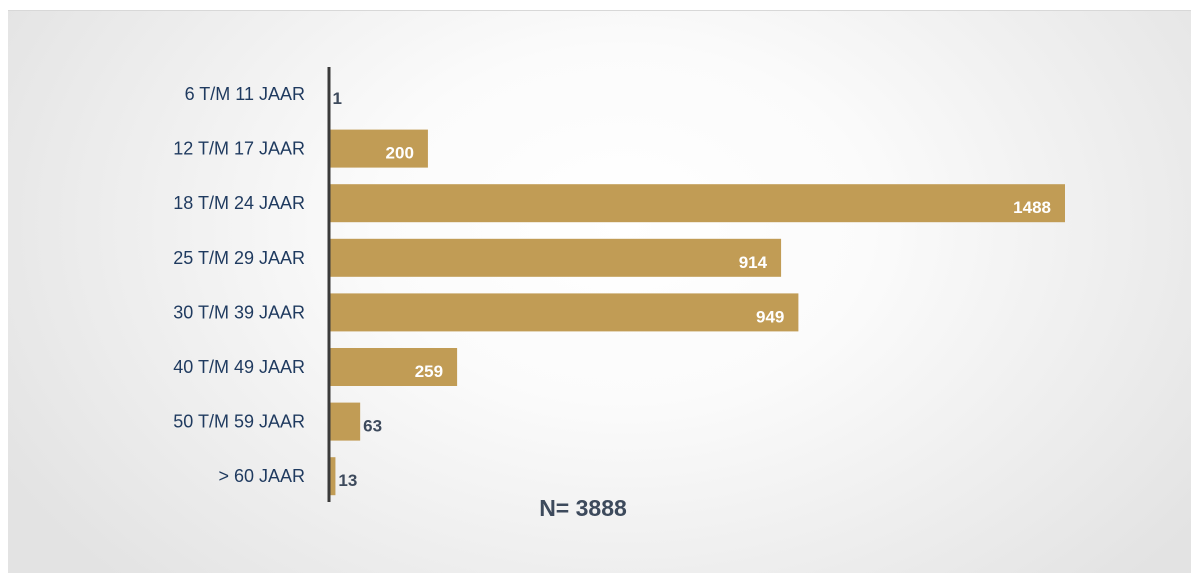 The width and height of the screenshot is (1191, 581). What do you see at coordinates (429, 371) in the screenshot?
I see `value-label-6: 259` at bounding box center [429, 371].